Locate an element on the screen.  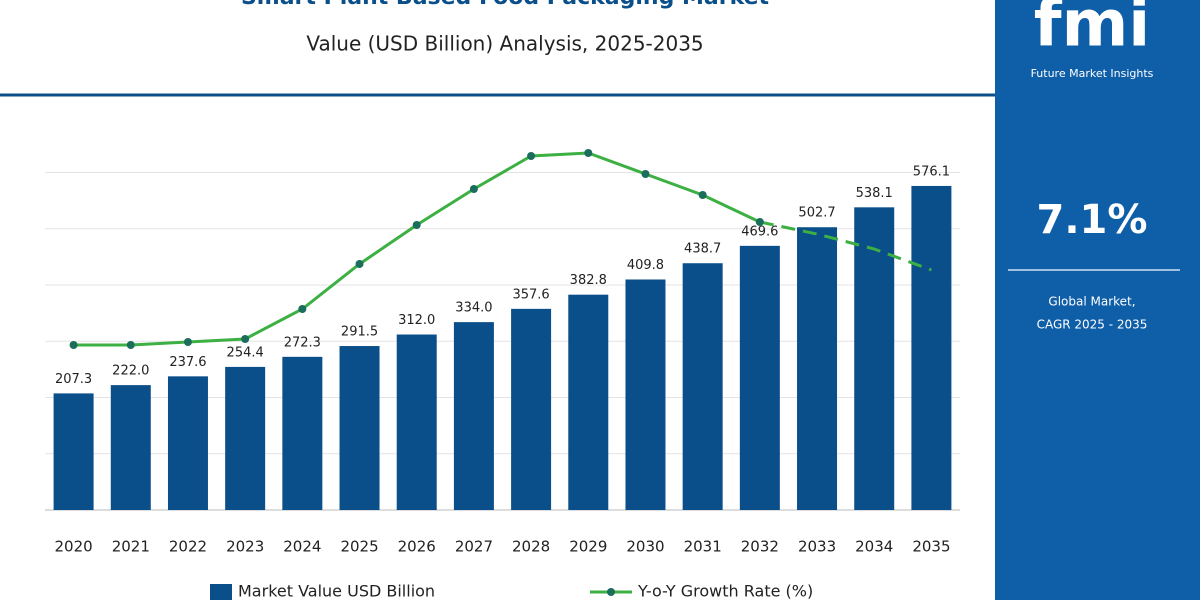
x-tick-label: 2022 is located at coordinates (188, 547).